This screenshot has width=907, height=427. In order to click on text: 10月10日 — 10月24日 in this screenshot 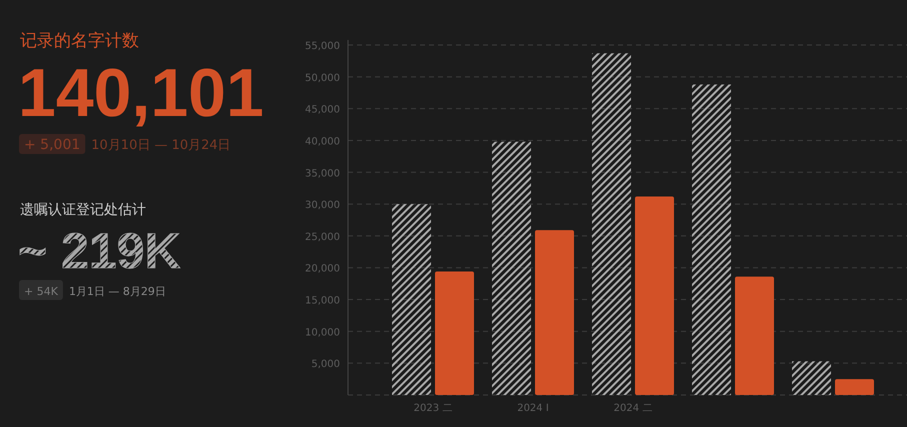, I will do `click(161, 145)`.